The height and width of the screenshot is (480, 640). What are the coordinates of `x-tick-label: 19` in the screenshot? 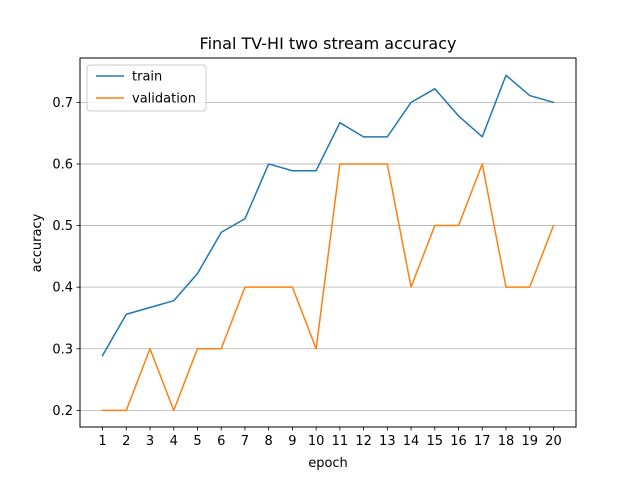 It's located at (529, 441).